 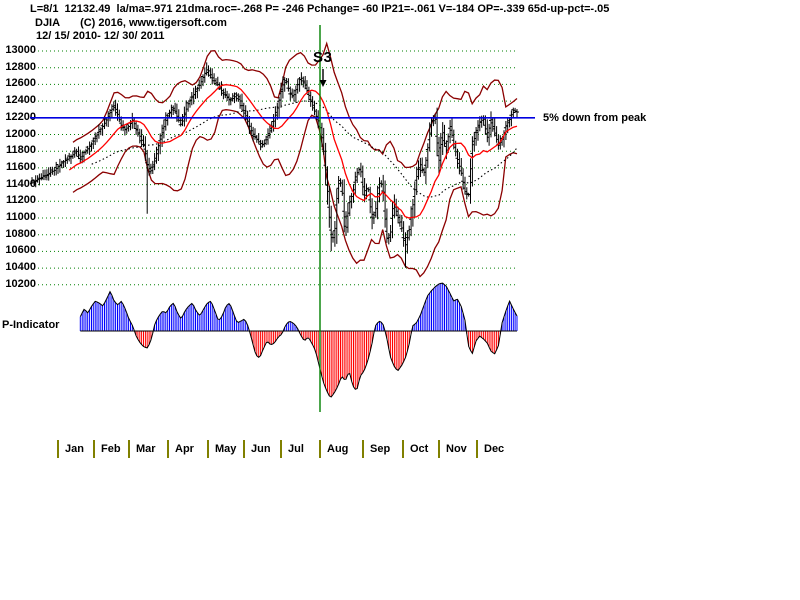 What do you see at coordinates (323, 78) in the screenshot?
I see `signal-arrow-icon` at bounding box center [323, 78].